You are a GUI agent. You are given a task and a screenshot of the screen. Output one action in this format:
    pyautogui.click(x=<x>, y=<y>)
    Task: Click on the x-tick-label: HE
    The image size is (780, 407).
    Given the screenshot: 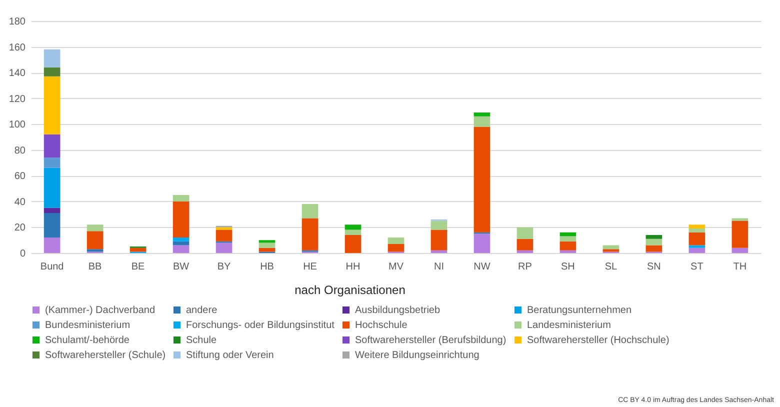 What is the action you would take?
    pyautogui.click(x=310, y=267)
    